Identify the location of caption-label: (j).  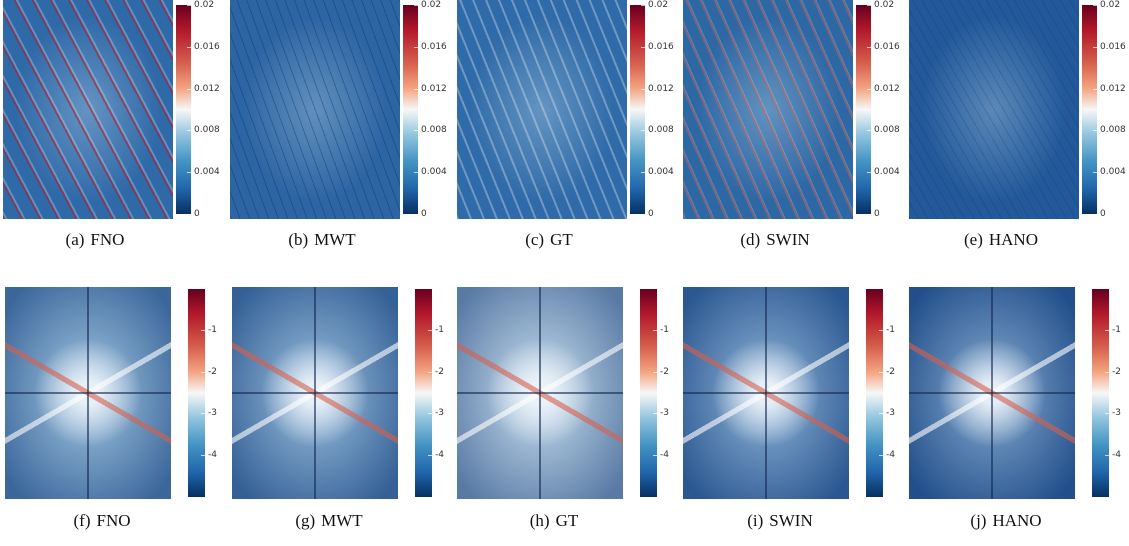
(978, 520).